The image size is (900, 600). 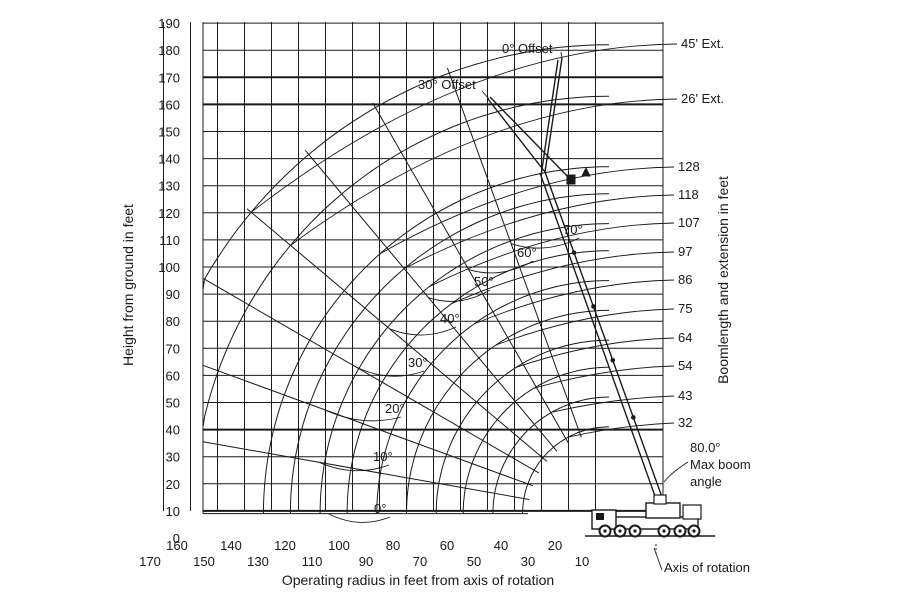 I want to click on y-tick-label: 180, so click(x=169, y=50).